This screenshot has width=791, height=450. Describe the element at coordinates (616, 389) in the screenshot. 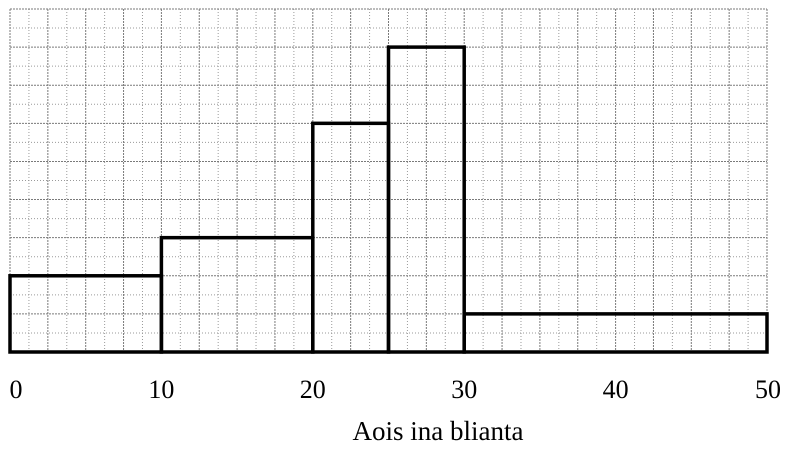

I see `x-tick-label: 40` at that location.